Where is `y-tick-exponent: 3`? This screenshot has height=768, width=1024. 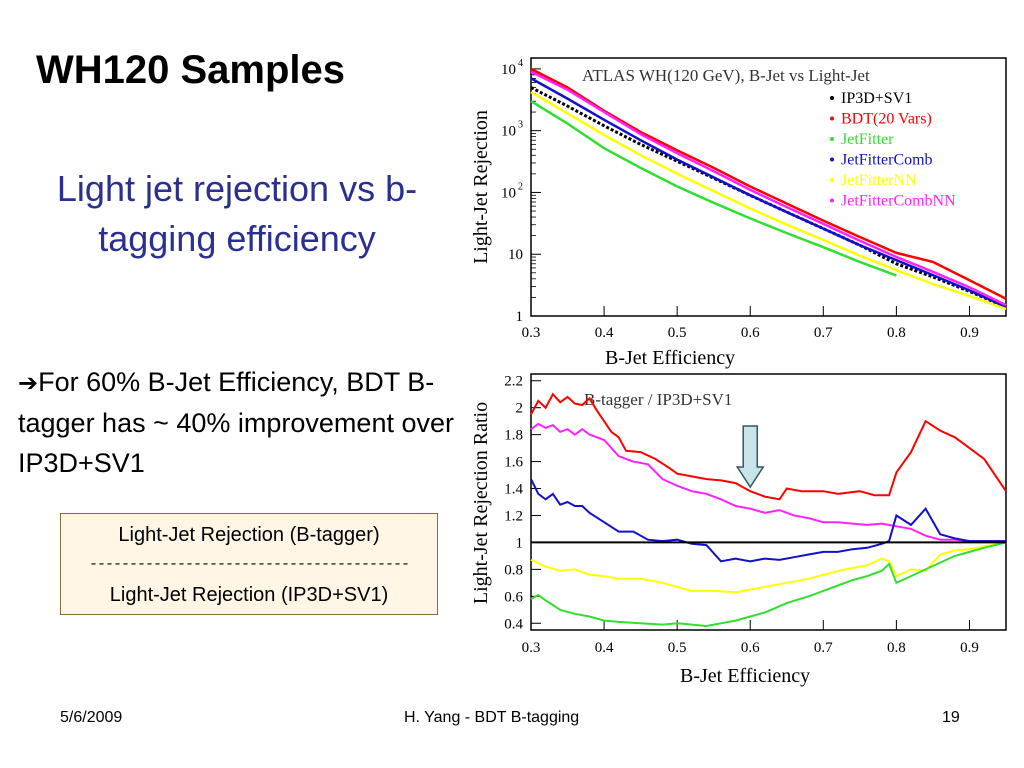 y-tick-exponent: 3 is located at coordinates (520, 125).